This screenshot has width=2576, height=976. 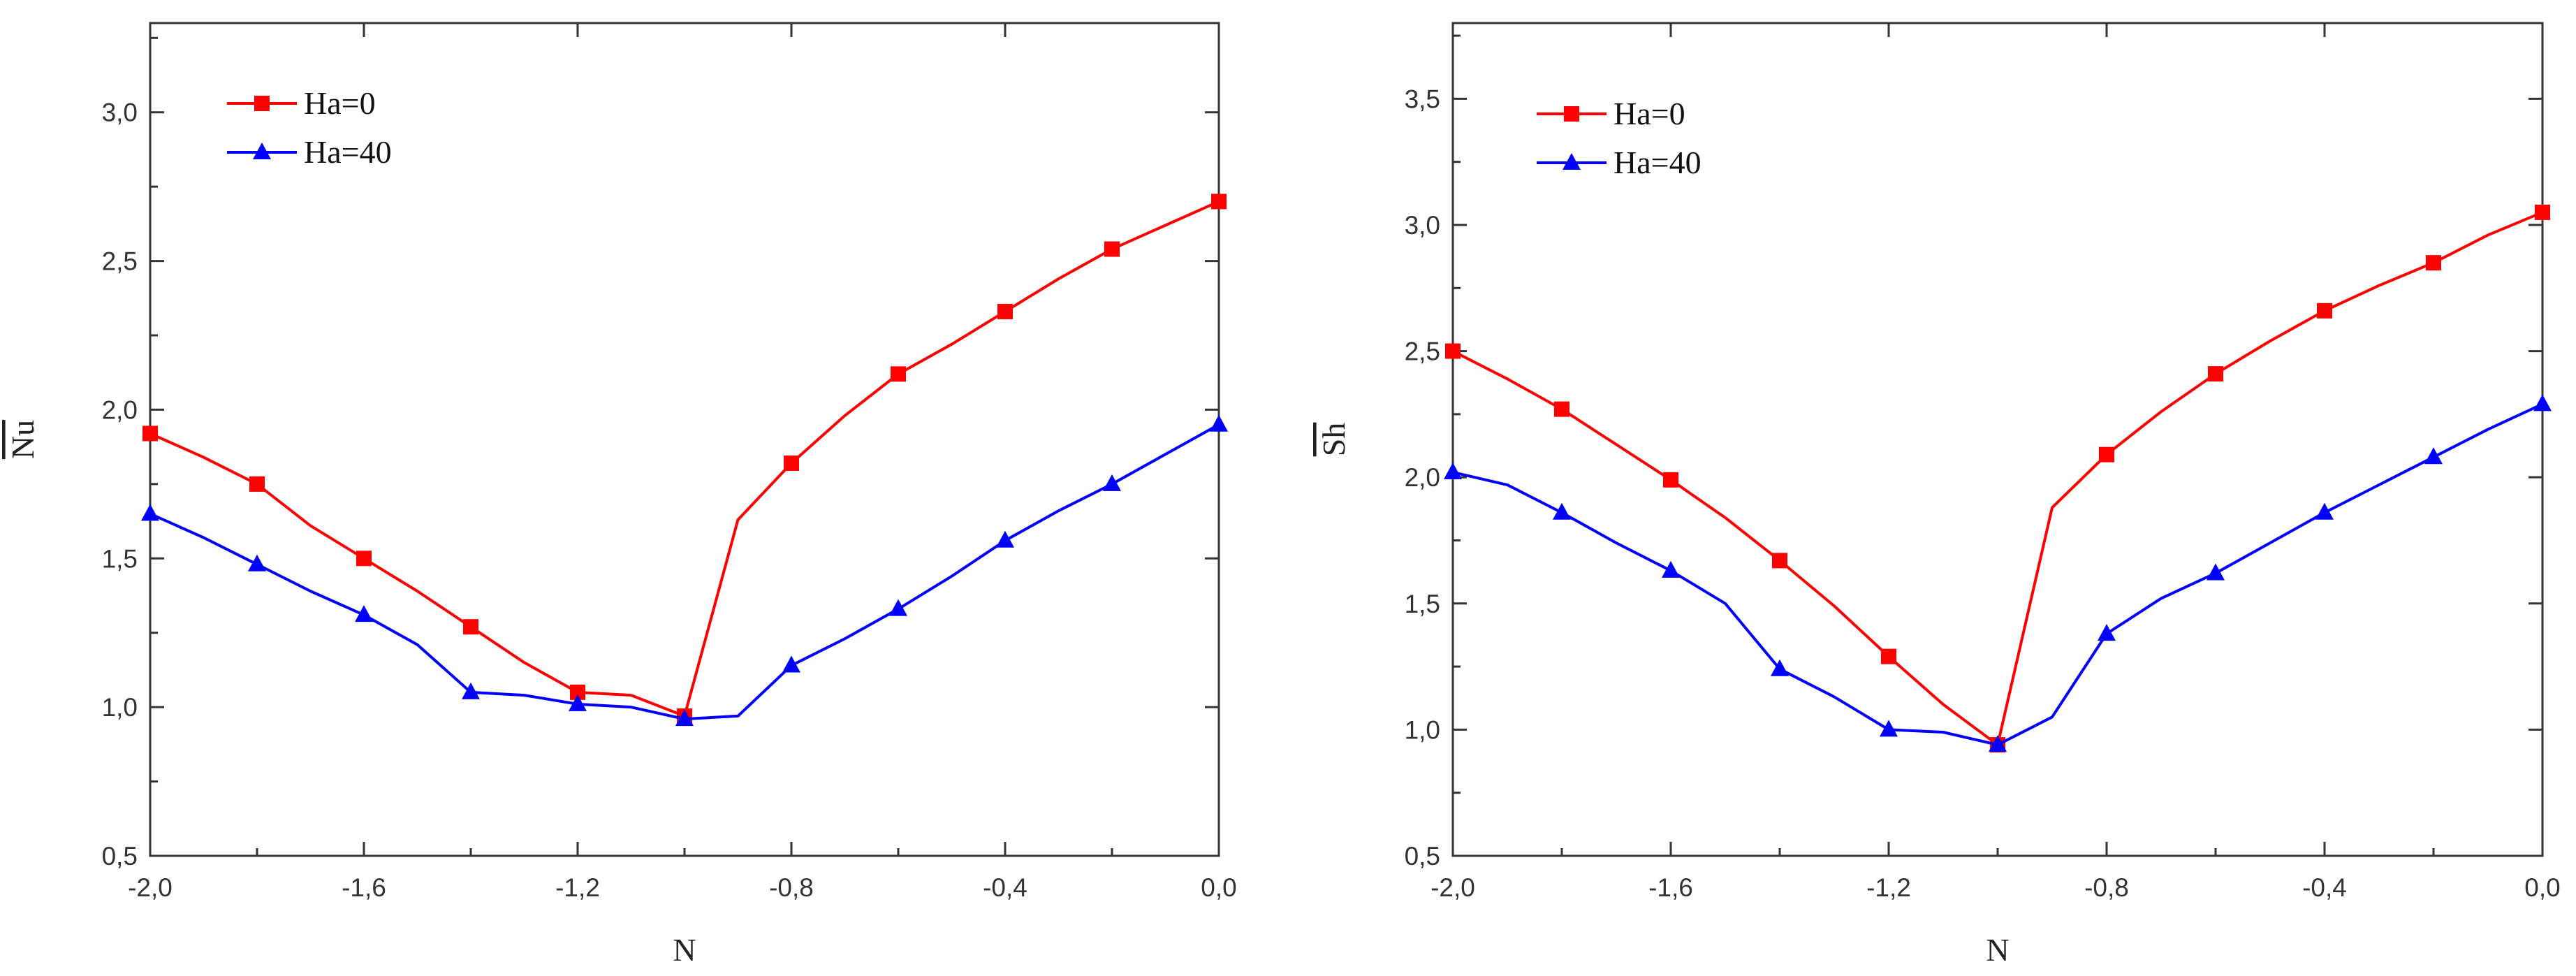 What do you see at coordinates (23, 440) in the screenshot?
I see `y-axis-title: Nu` at bounding box center [23, 440].